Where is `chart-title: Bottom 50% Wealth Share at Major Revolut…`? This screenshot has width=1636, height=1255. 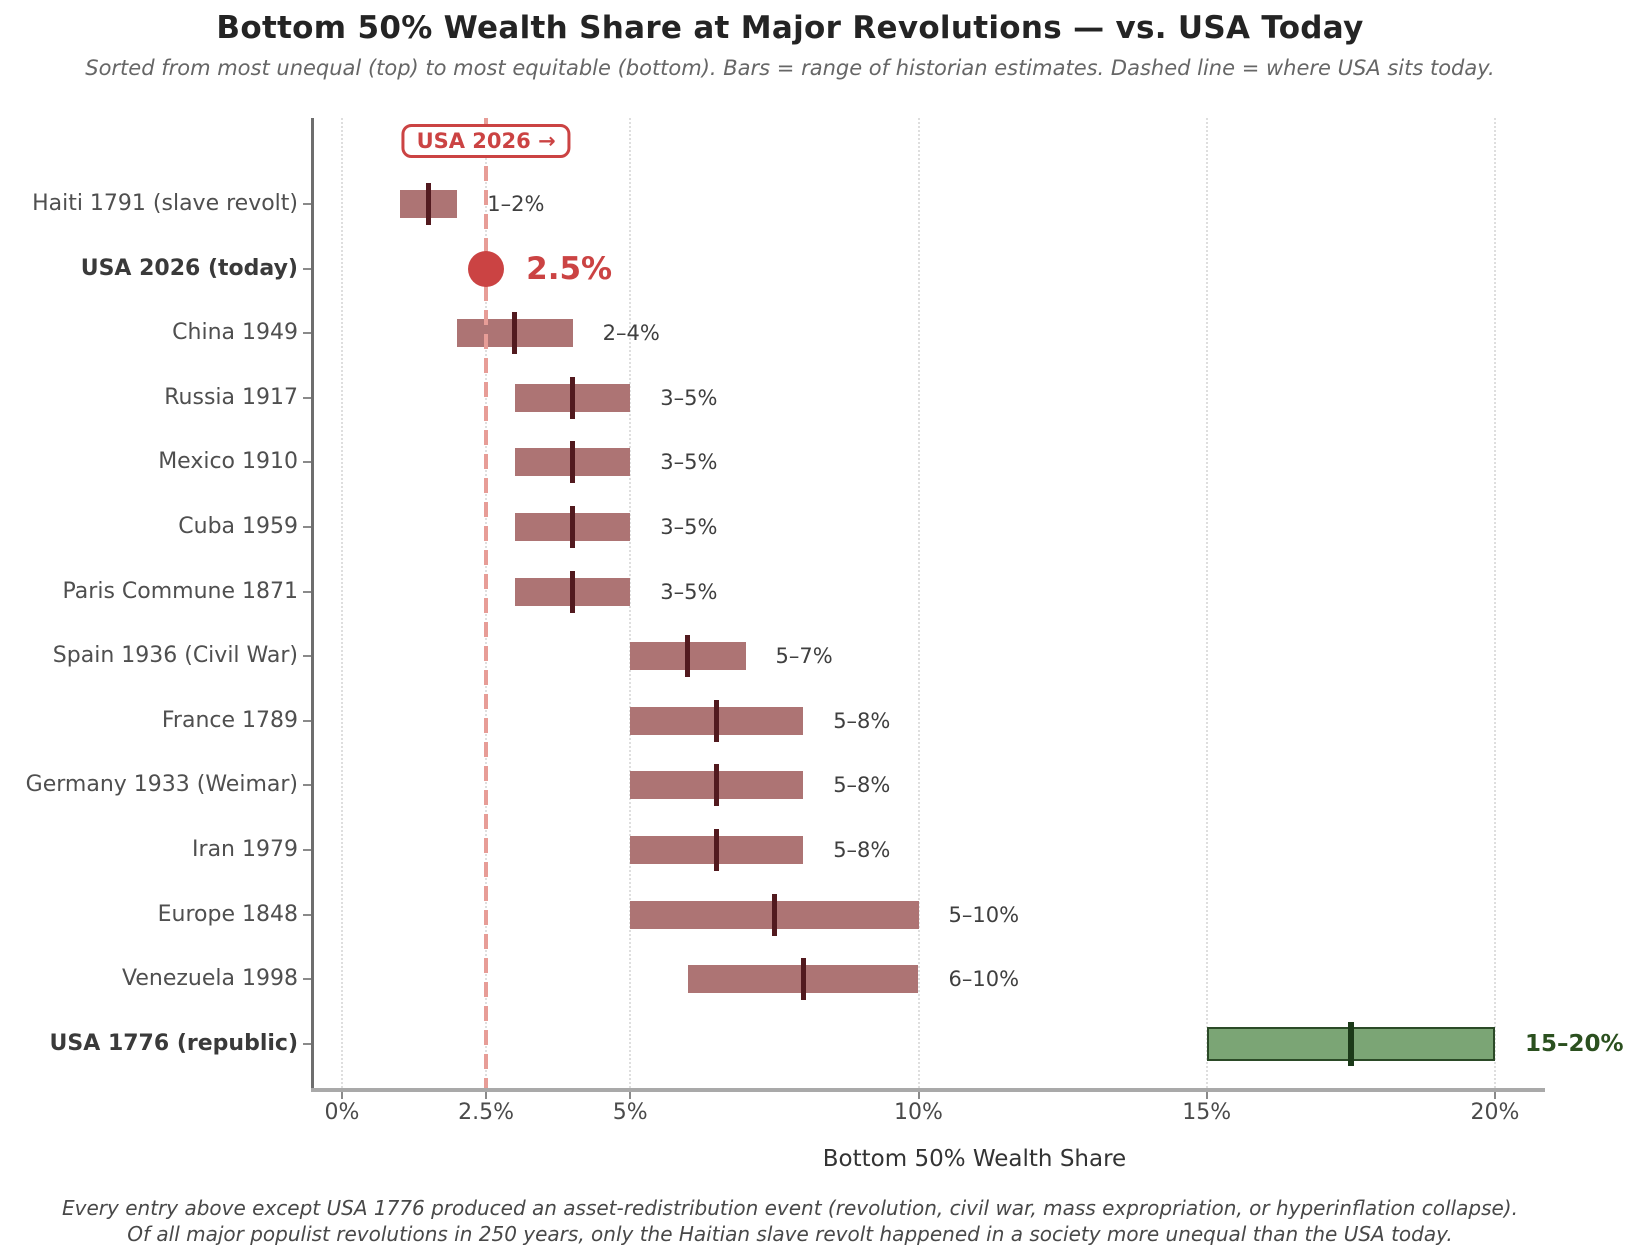 chart-title: Bottom 50% Wealth Share at Major Revolut… is located at coordinates (790, 28).